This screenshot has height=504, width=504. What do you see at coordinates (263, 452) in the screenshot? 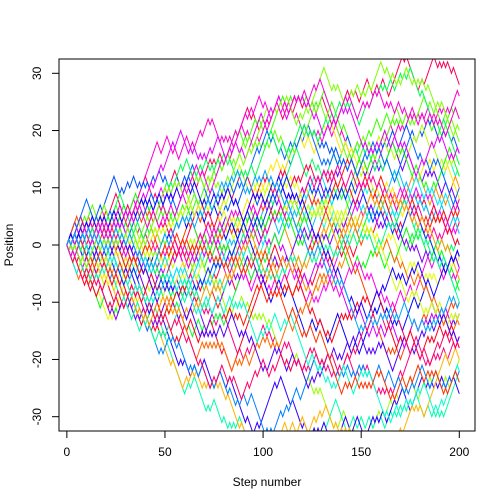
I see `x-tick-label: 100` at bounding box center [263, 452].